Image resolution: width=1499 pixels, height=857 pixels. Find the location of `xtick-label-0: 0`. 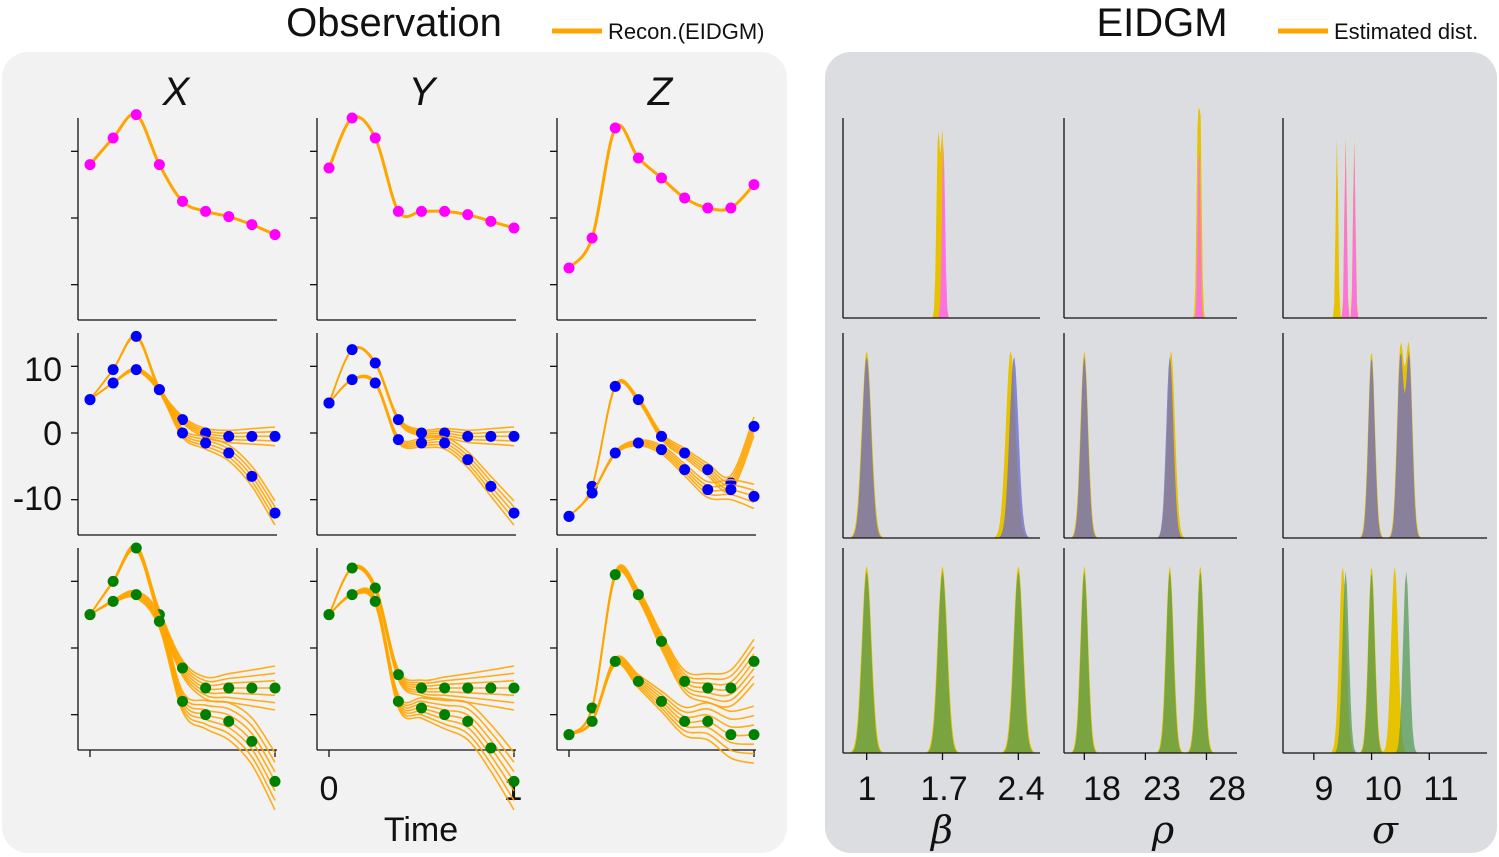

xtick-label-0: 0 is located at coordinates (329, 789).